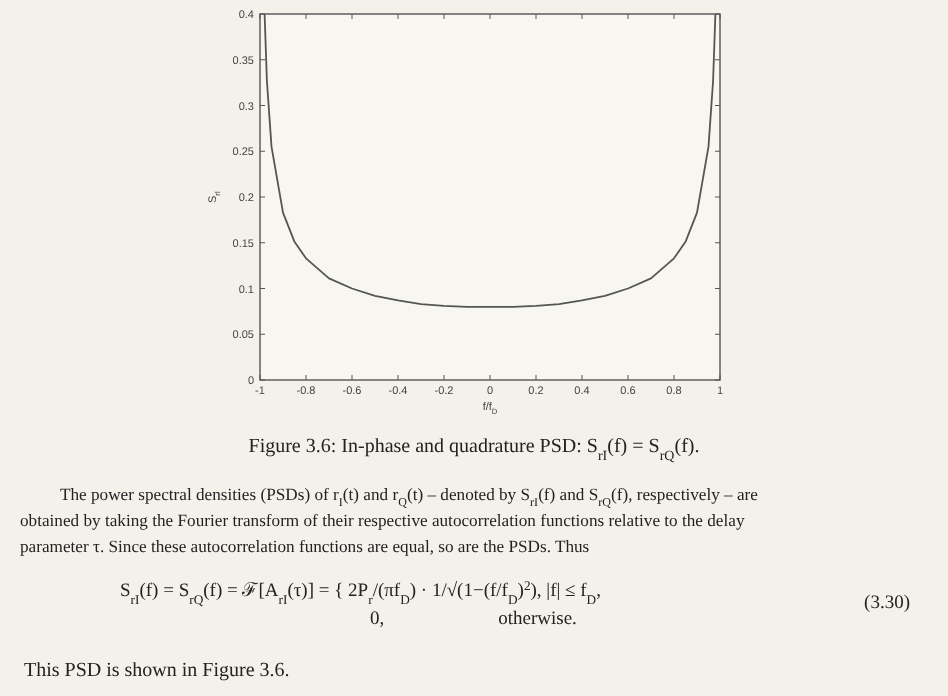 Image resolution: width=948 pixels, height=696 pixels. I want to click on text: S$_{rI}$(f) = S$_{rQ}$(f) = ℱ[A$_{rI}$(τ)] = { 2P$_{r}$/(πf$_{D}$) · 1/√(1−(f/f$_{D}$)$^{2}$), |f| ≤ f$_{D}$,, so click(360, 593).